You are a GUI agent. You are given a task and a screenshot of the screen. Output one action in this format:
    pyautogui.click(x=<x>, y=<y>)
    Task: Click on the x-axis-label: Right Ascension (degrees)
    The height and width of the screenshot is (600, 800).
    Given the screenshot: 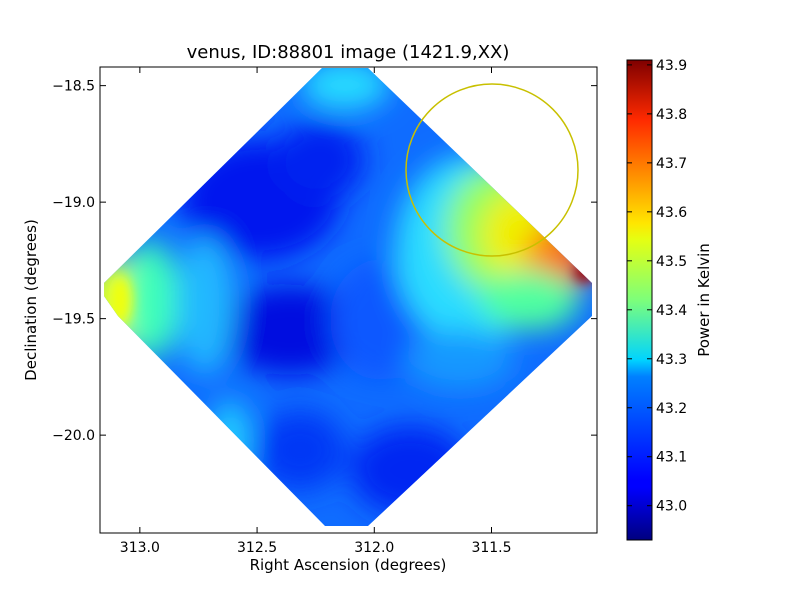 What is the action you would take?
    pyautogui.click(x=348, y=565)
    